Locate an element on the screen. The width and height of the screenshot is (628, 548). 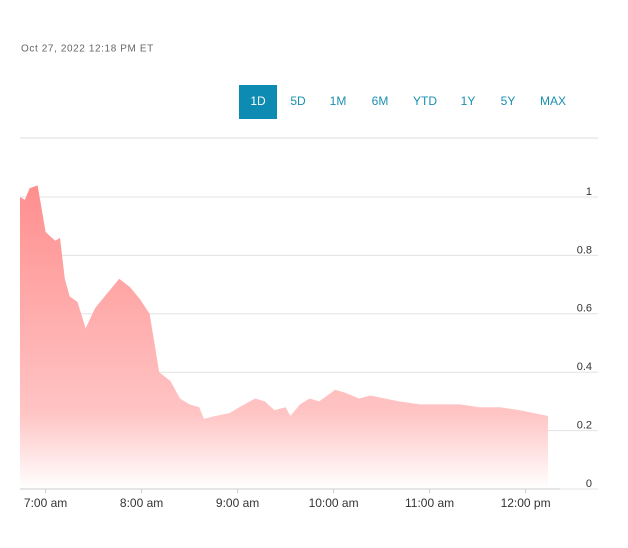
x-tick-label: 7:00 am is located at coordinates (45, 503).